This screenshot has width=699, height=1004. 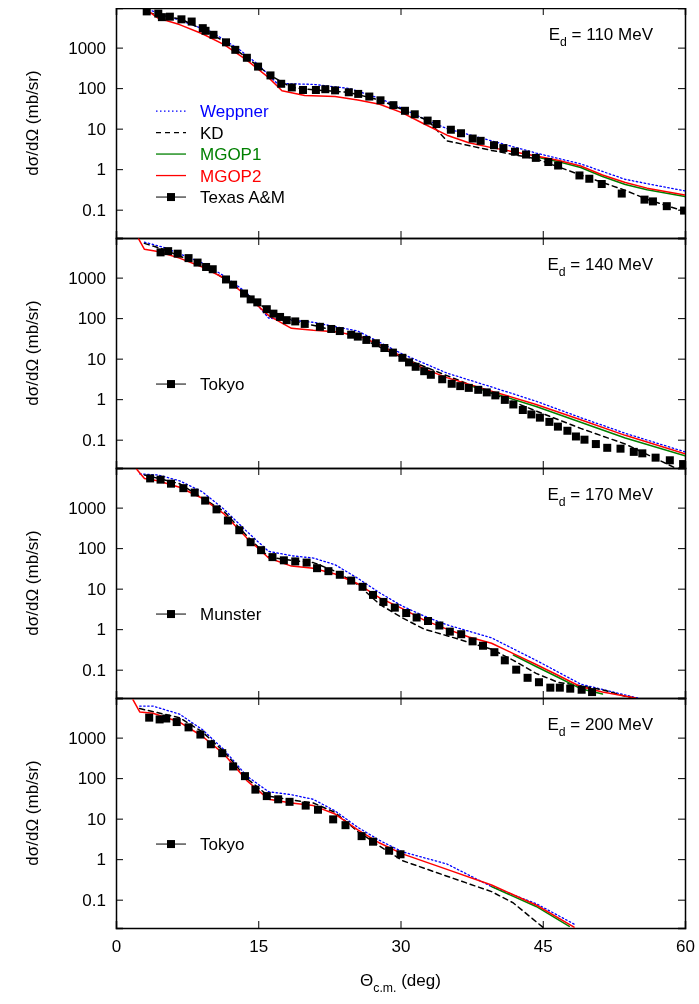 I want to click on legend-label: Weppner, so click(x=235, y=112).